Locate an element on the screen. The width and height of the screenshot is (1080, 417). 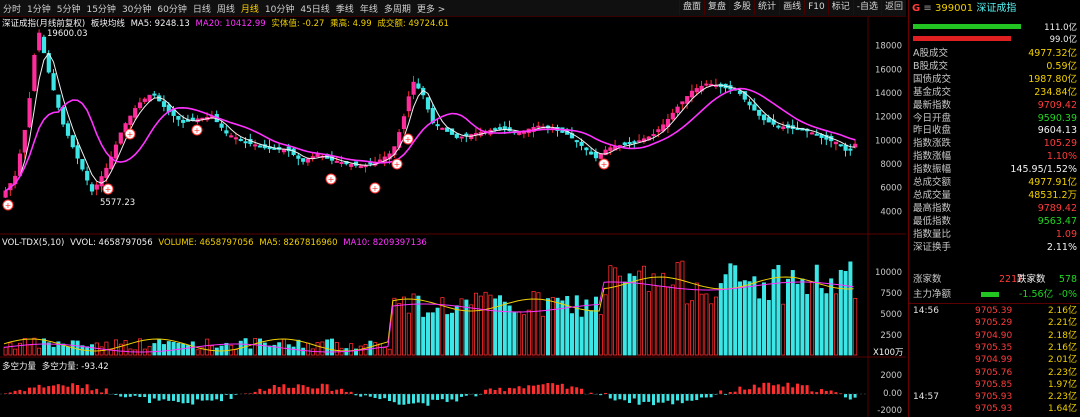
tool-button-4: 画线 is located at coordinates (791, 7).